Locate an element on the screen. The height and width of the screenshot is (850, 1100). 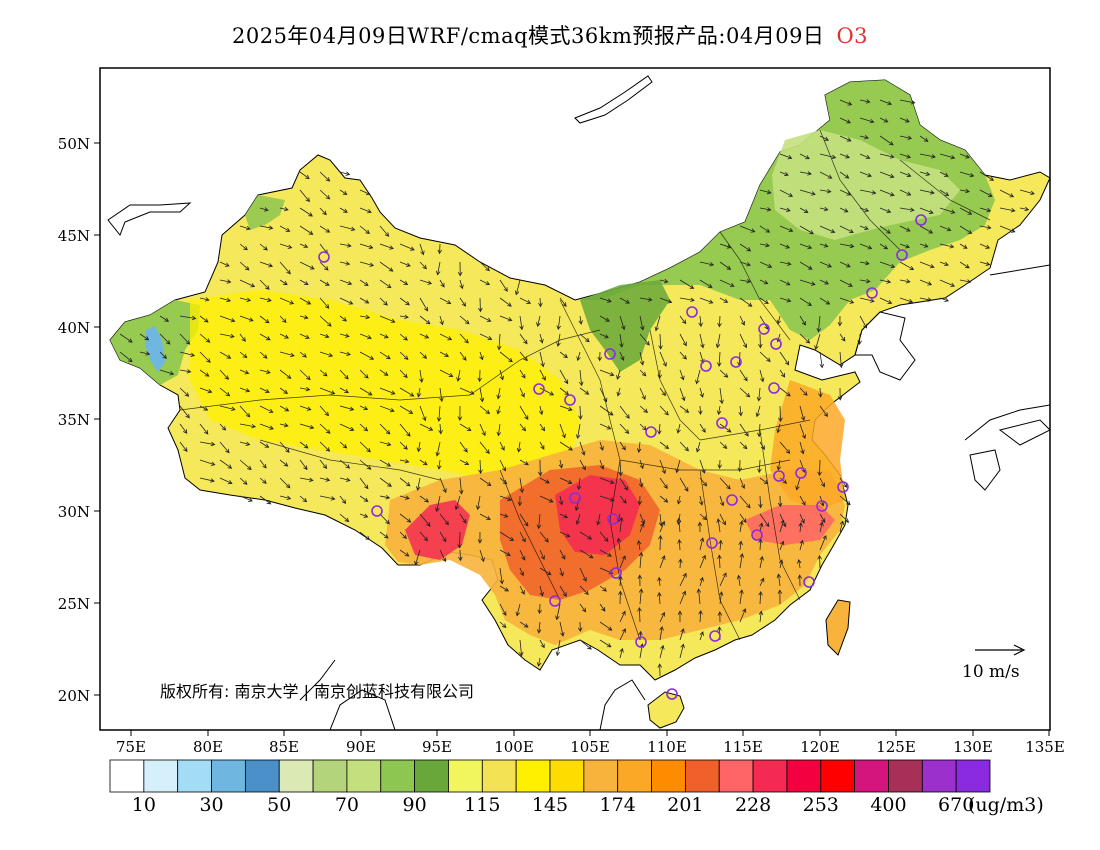
colorbar-tick-label: 50 is located at coordinates (279, 805).